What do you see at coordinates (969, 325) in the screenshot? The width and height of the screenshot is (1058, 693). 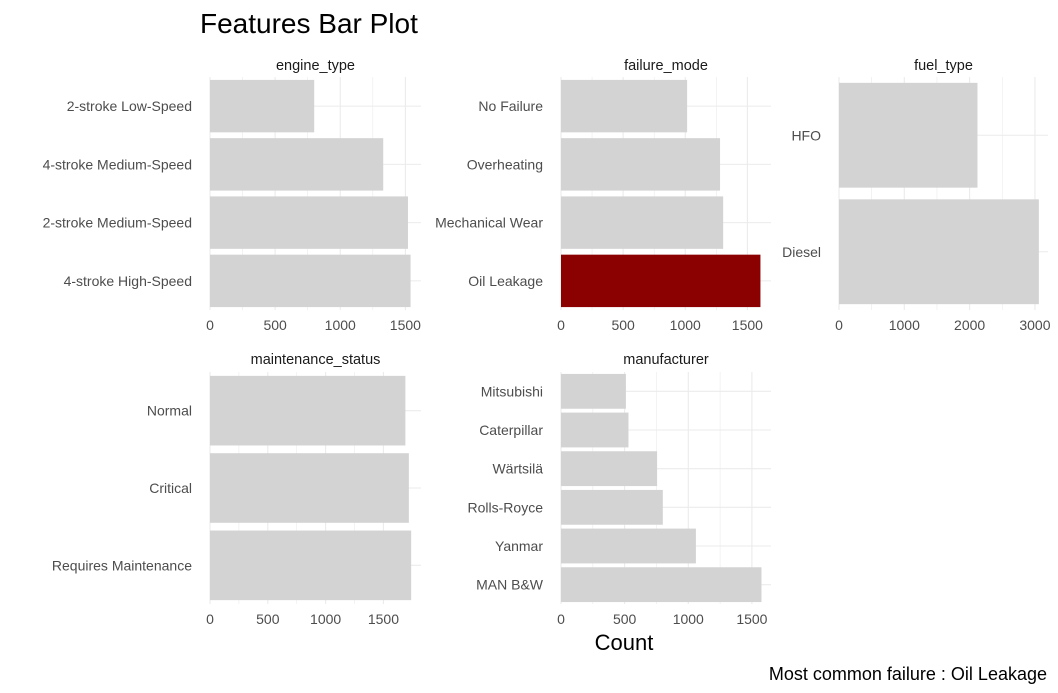 I see `x-tick-label: 2000` at bounding box center [969, 325].